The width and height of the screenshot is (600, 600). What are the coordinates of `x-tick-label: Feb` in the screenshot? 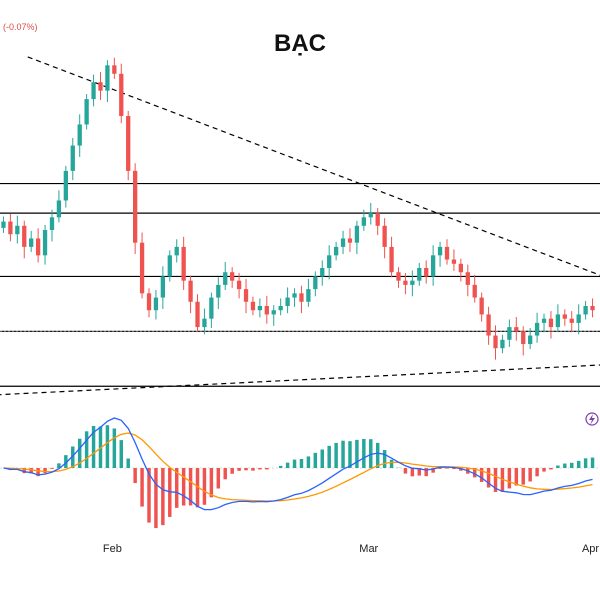 It's located at (112, 549).